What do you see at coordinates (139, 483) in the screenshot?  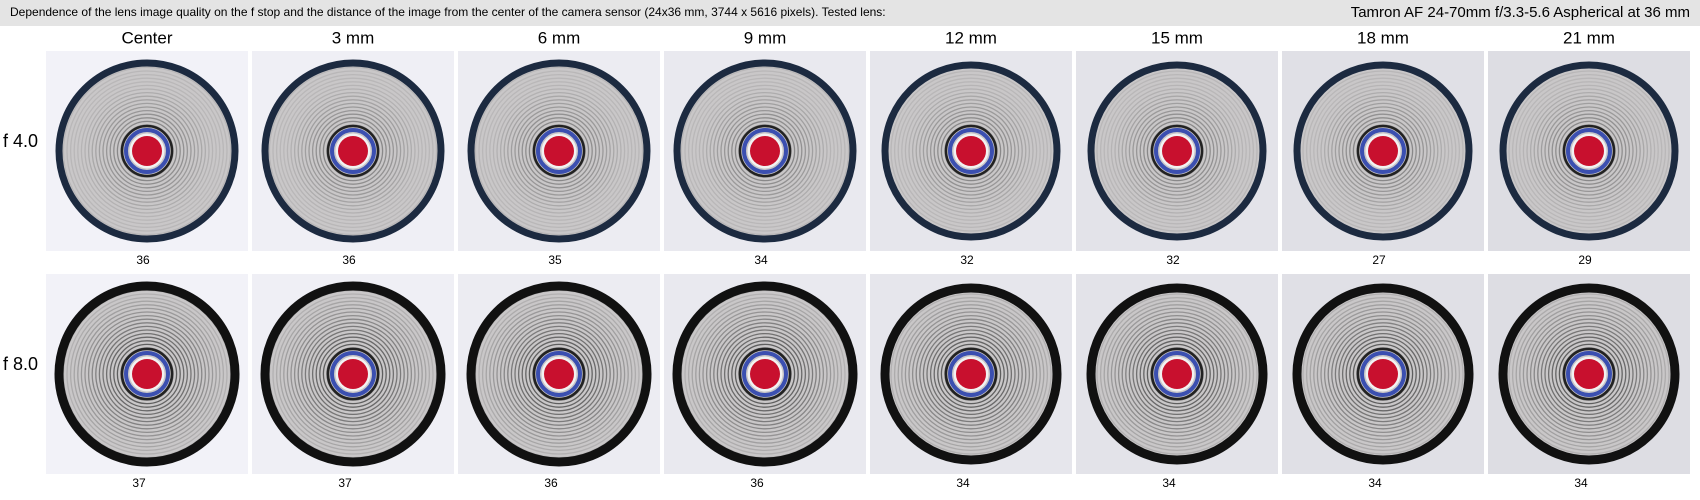 I see `score: 37` at bounding box center [139, 483].